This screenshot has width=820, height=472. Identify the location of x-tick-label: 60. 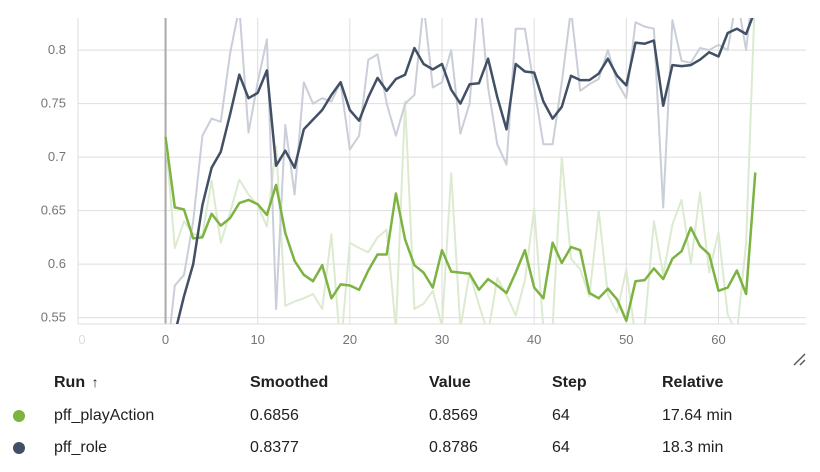
(718, 339).